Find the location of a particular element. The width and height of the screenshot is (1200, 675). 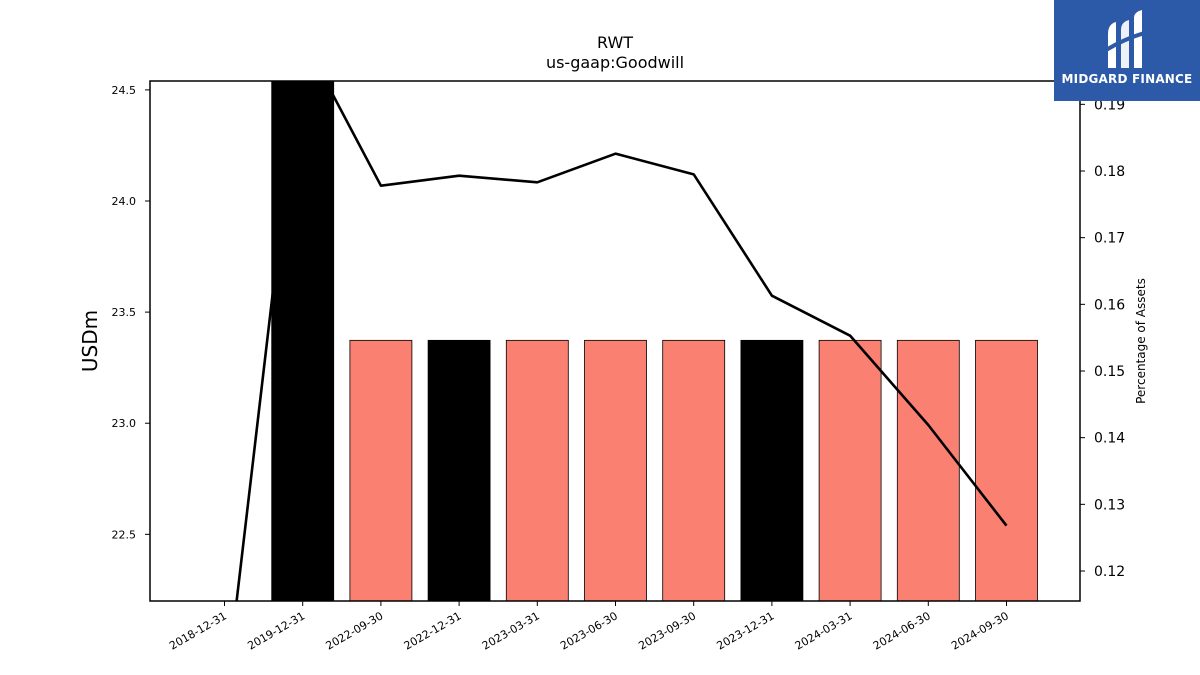

y2-tick-label: 0.18 is located at coordinates (1109, 172).